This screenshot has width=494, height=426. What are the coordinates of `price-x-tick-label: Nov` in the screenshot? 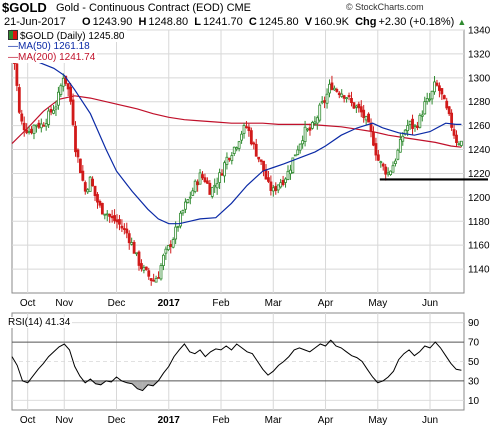 It's located at (64, 303).